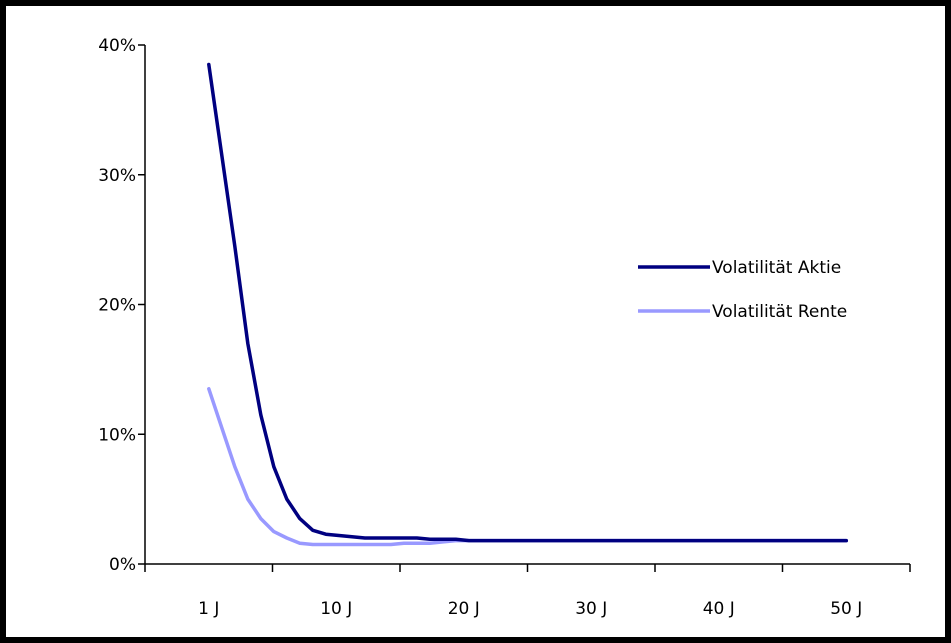 The width and height of the screenshot is (951, 643). What do you see at coordinates (117, 306) in the screenshot?
I see `y-tick-label: 20%` at bounding box center [117, 306].